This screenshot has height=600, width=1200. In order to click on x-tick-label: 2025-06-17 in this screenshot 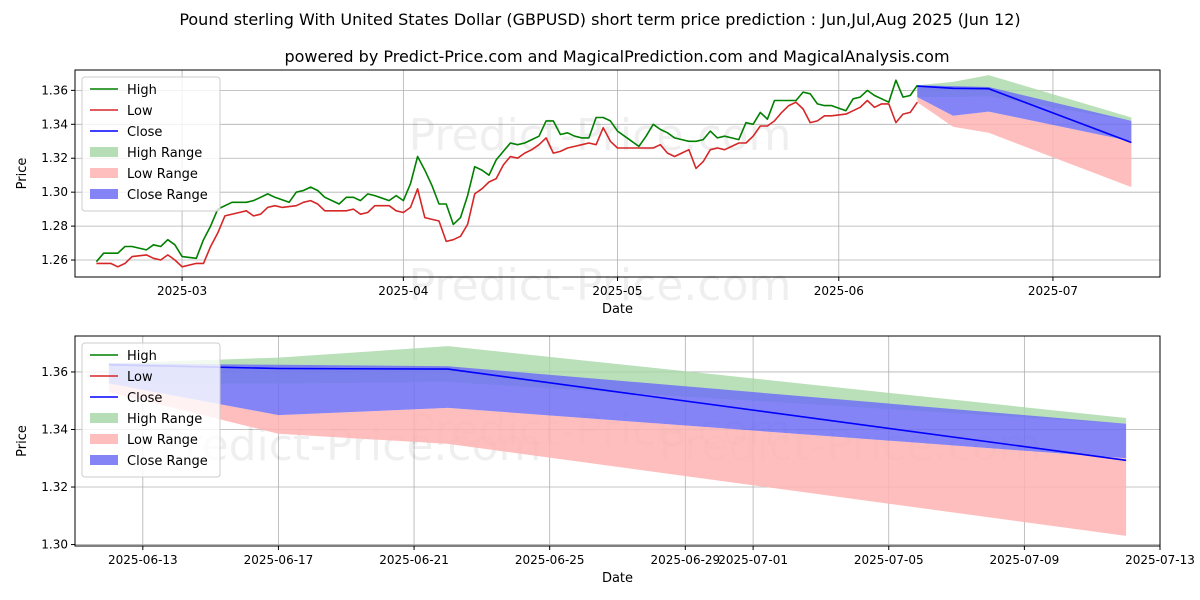, I will do `click(279, 560)`.